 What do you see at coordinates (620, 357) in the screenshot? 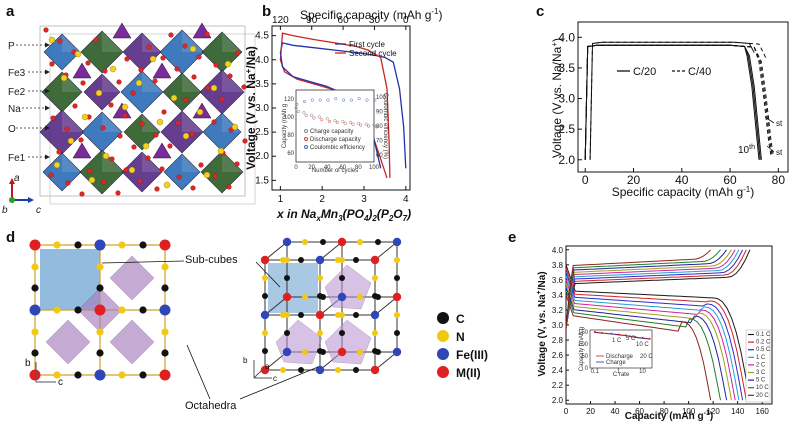
I see `inset-e-legend-discharge: Discharge` at bounding box center [620, 357].